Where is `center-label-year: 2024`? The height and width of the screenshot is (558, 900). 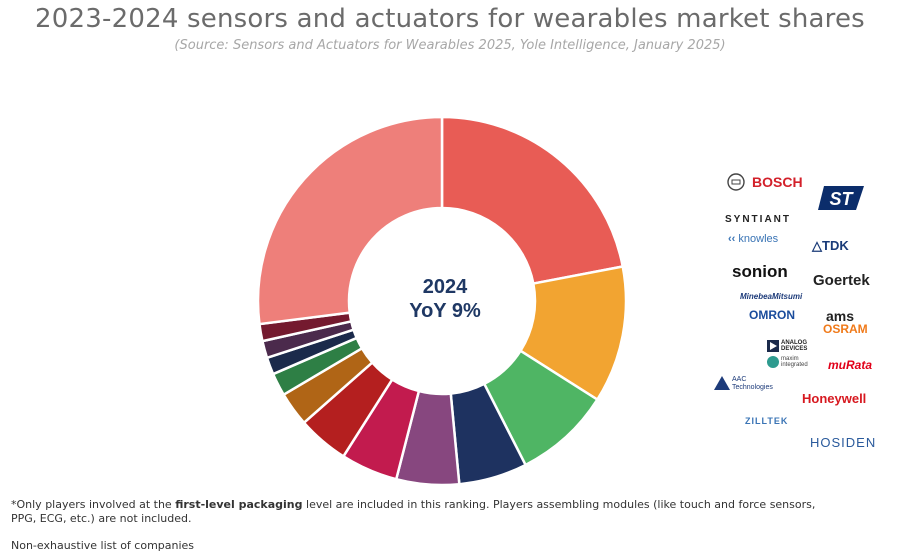
center-label-year: 2024 is located at coordinates (445, 287).